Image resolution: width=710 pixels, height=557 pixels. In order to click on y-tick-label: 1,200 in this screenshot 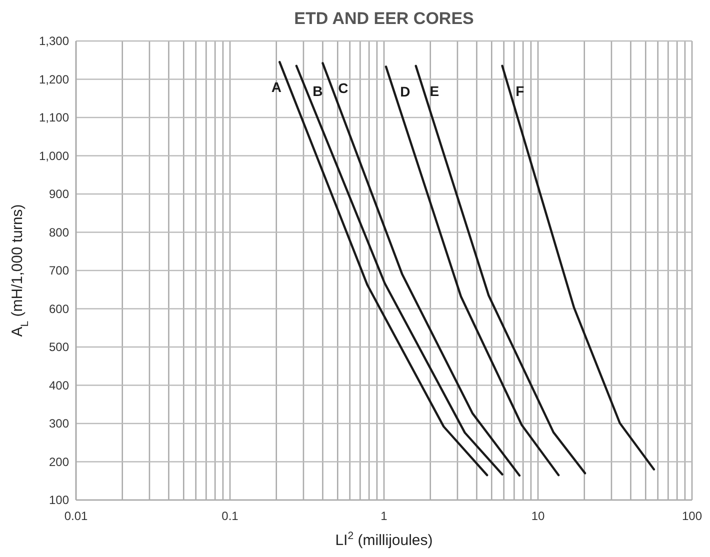, I will do `click(54, 79)`.